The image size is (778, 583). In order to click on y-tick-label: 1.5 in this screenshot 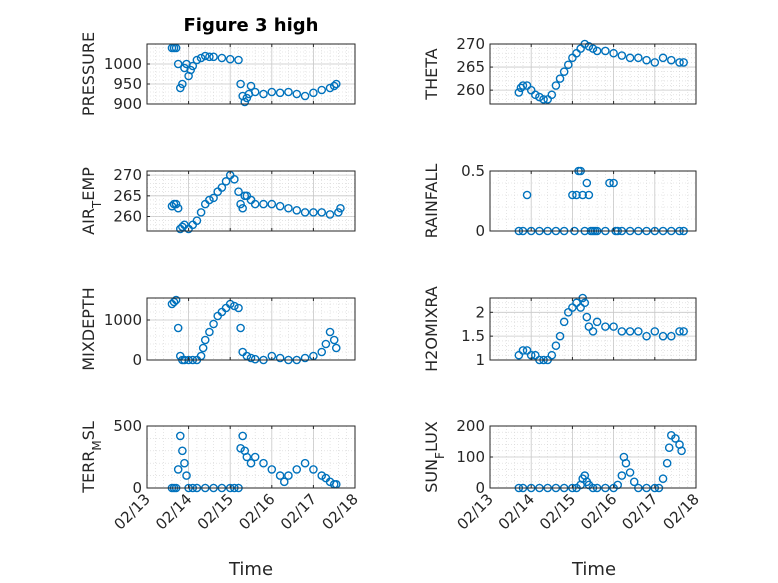, I will do `click(473, 336)`.